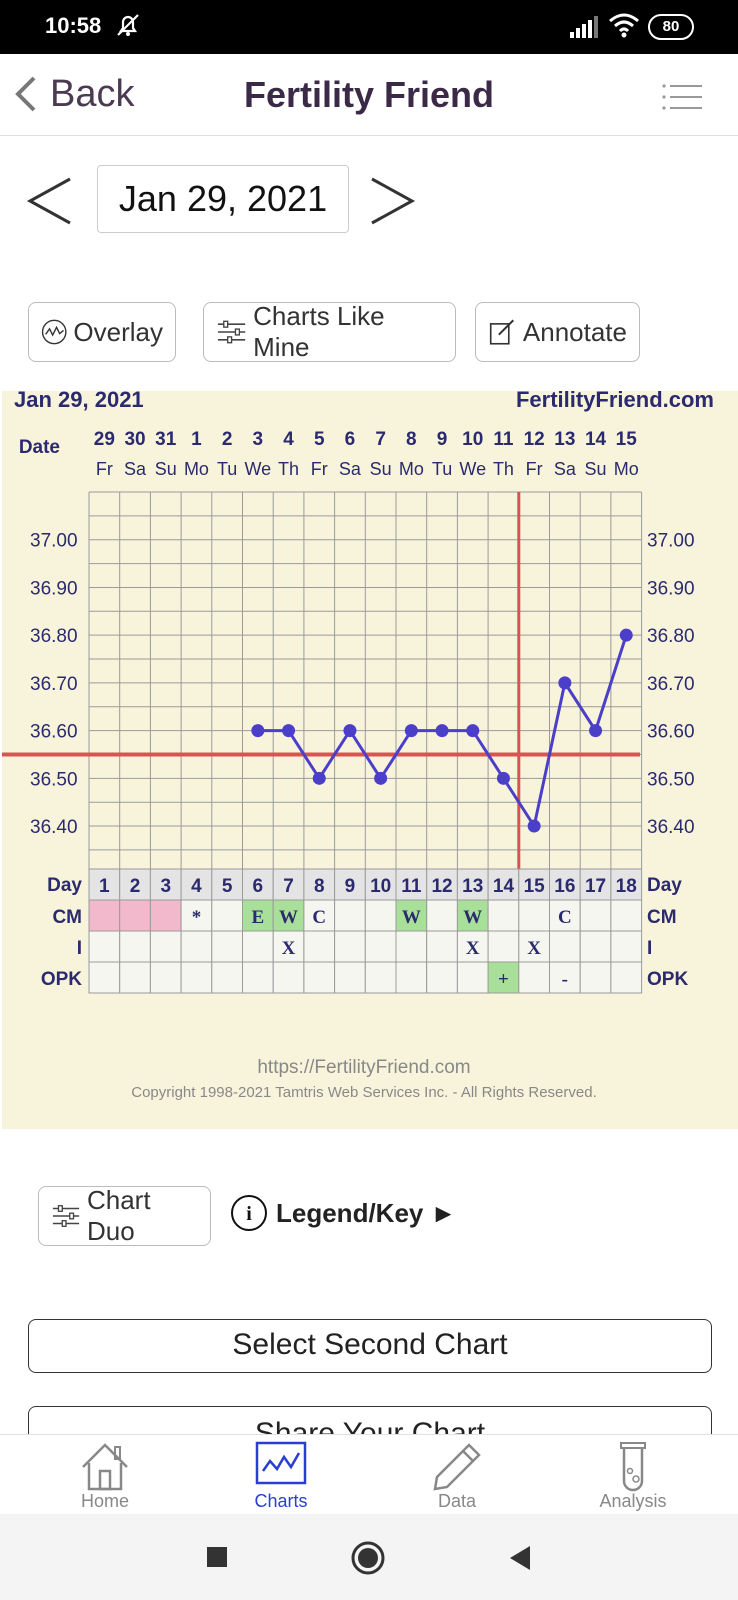 Image resolution: width=738 pixels, height=1600 pixels. Describe the element at coordinates (319, 917) in the screenshot. I see `observation-value: C` at that location.